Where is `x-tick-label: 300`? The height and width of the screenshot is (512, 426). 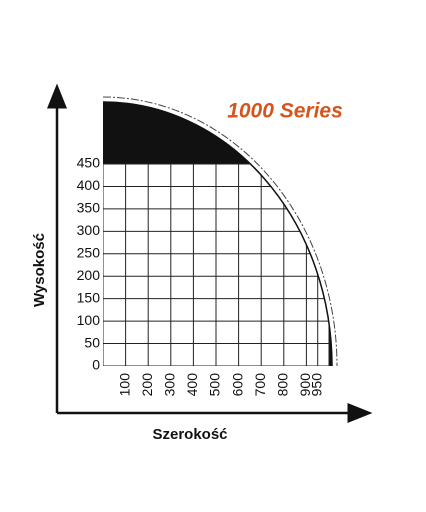 x-tick-label: 300 is located at coordinates (170, 385).